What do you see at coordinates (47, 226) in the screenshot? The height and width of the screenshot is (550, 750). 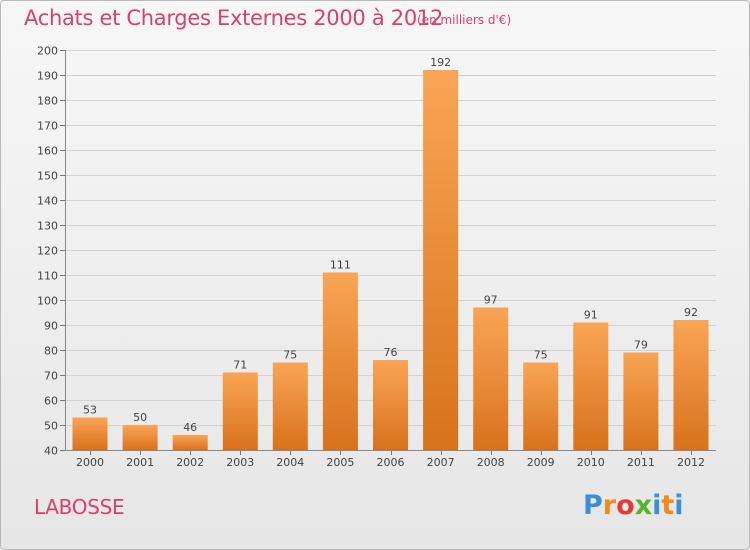 I see `y-tick-label: 130` at bounding box center [47, 226].